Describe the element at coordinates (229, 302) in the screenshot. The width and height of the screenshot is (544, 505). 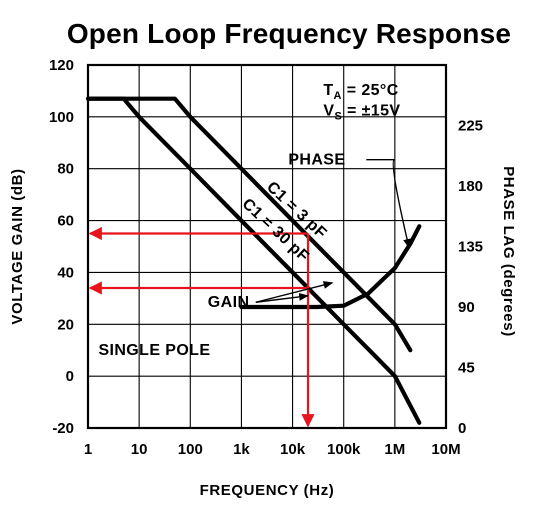
I see `gain-annotation: GAIN` at that location.